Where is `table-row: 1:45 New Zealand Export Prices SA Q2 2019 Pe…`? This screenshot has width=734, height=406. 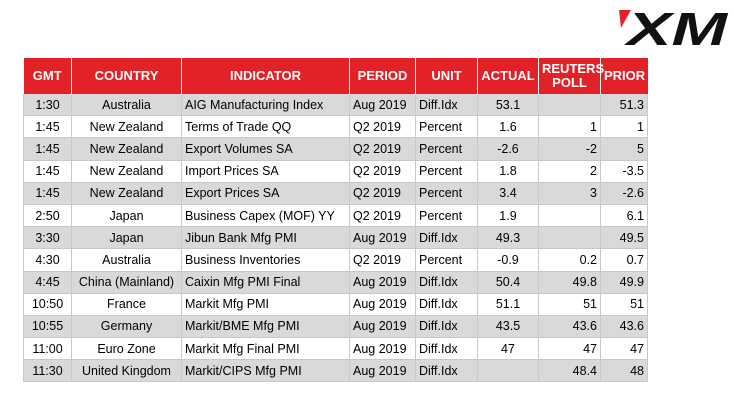 table-row: 1:45 New Zealand Export Prices SA Q2 2019 Pe… is located at coordinates (335, 193).